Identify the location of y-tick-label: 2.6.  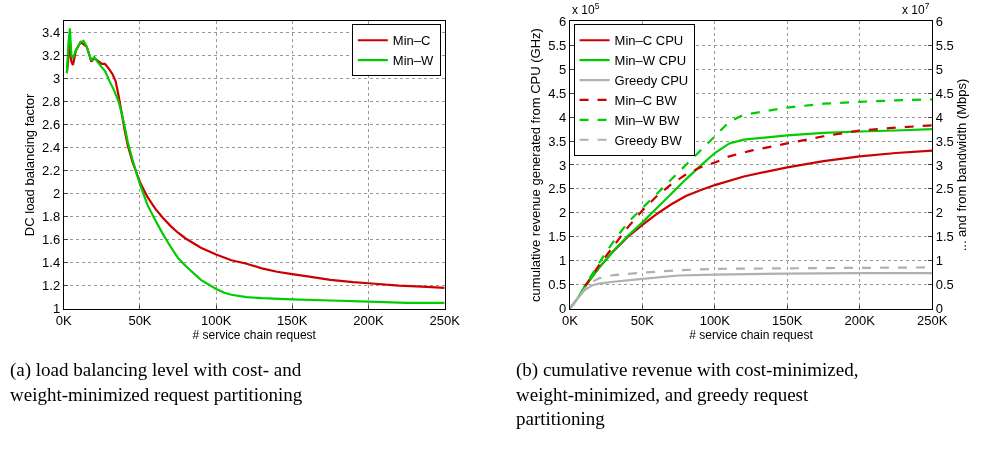
(51, 125).